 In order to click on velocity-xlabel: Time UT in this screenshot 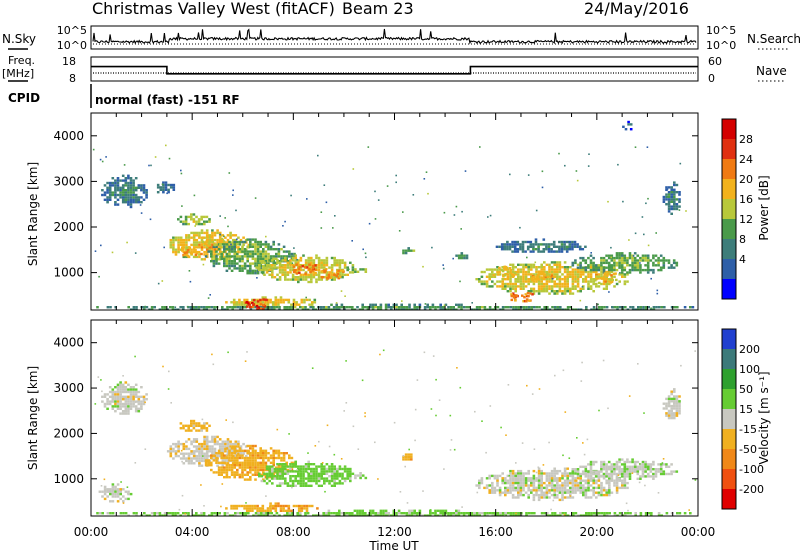, I will do `click(393, 546)`.